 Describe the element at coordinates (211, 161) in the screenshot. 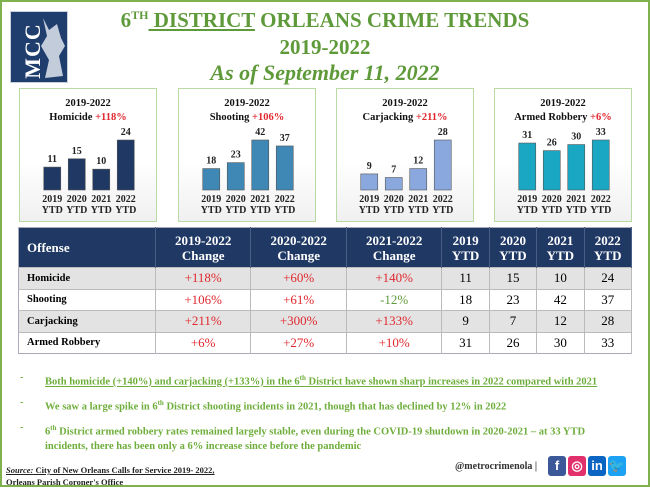

I see `data-label: 18` at that location.